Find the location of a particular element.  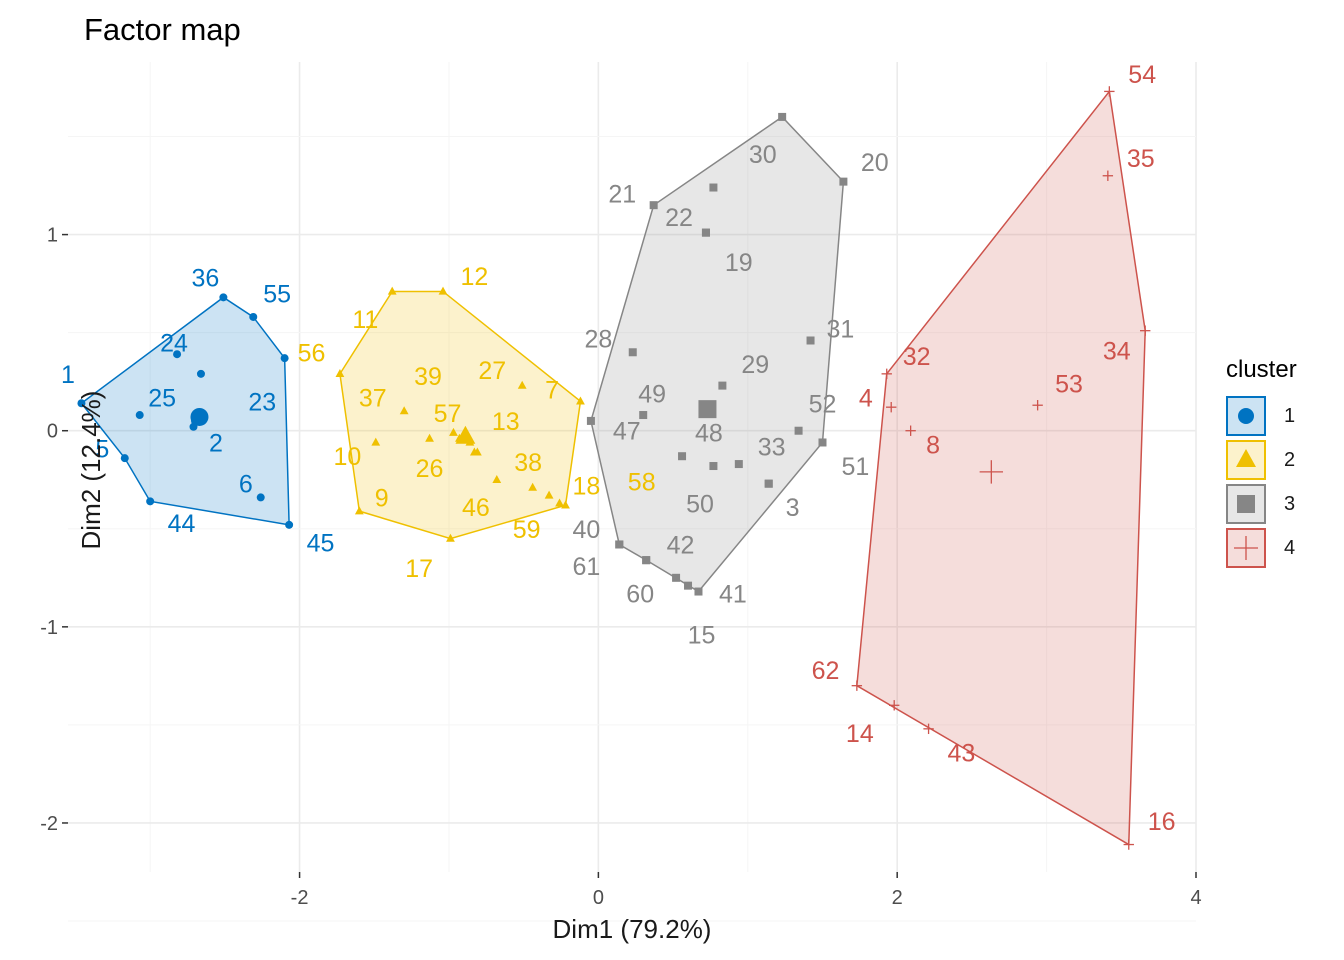

point-label-11: 11 is located at coordinates (365, 320).